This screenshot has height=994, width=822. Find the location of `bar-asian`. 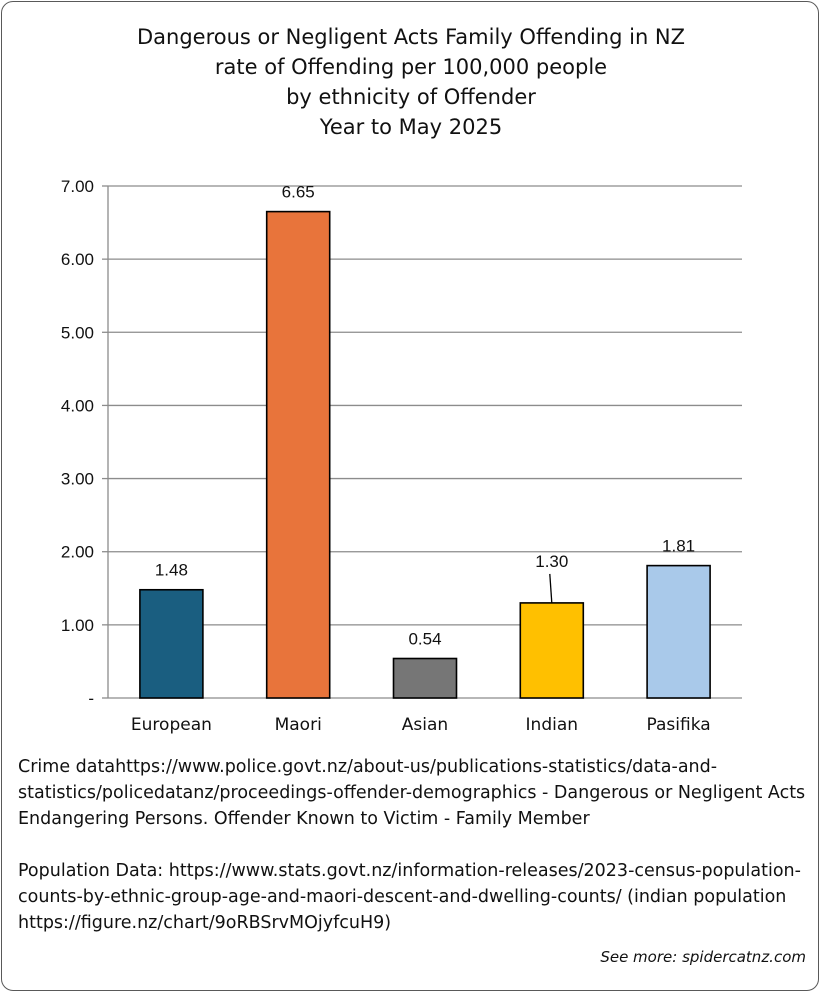

bar-asian is located at coordinates (425, 678).